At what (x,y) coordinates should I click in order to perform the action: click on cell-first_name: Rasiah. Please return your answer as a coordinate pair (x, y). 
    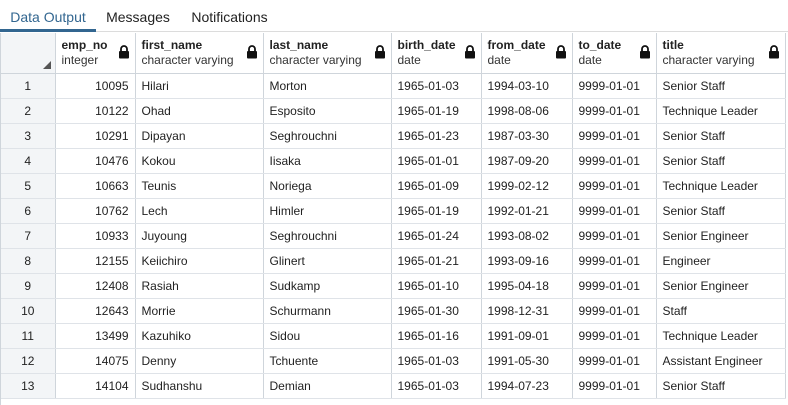
    Looking at the image, I should click on (199, 286).